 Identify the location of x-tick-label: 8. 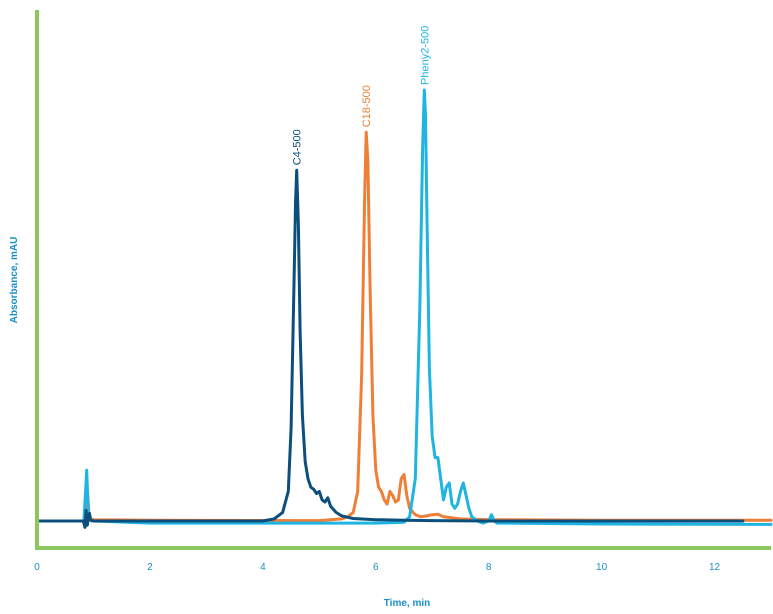
(489, 567).